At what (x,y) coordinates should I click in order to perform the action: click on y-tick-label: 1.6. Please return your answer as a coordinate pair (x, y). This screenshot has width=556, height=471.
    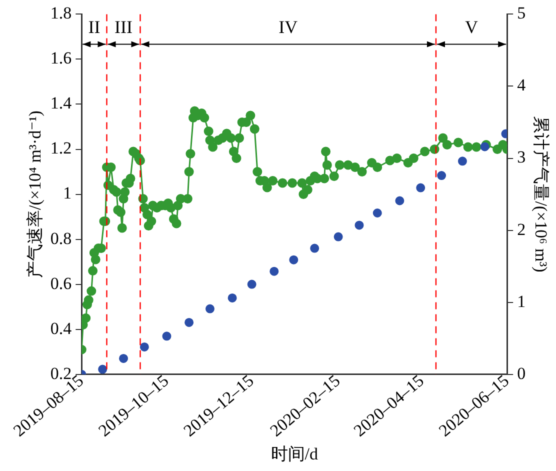
    Looking at the image, I should click on (61, 58).